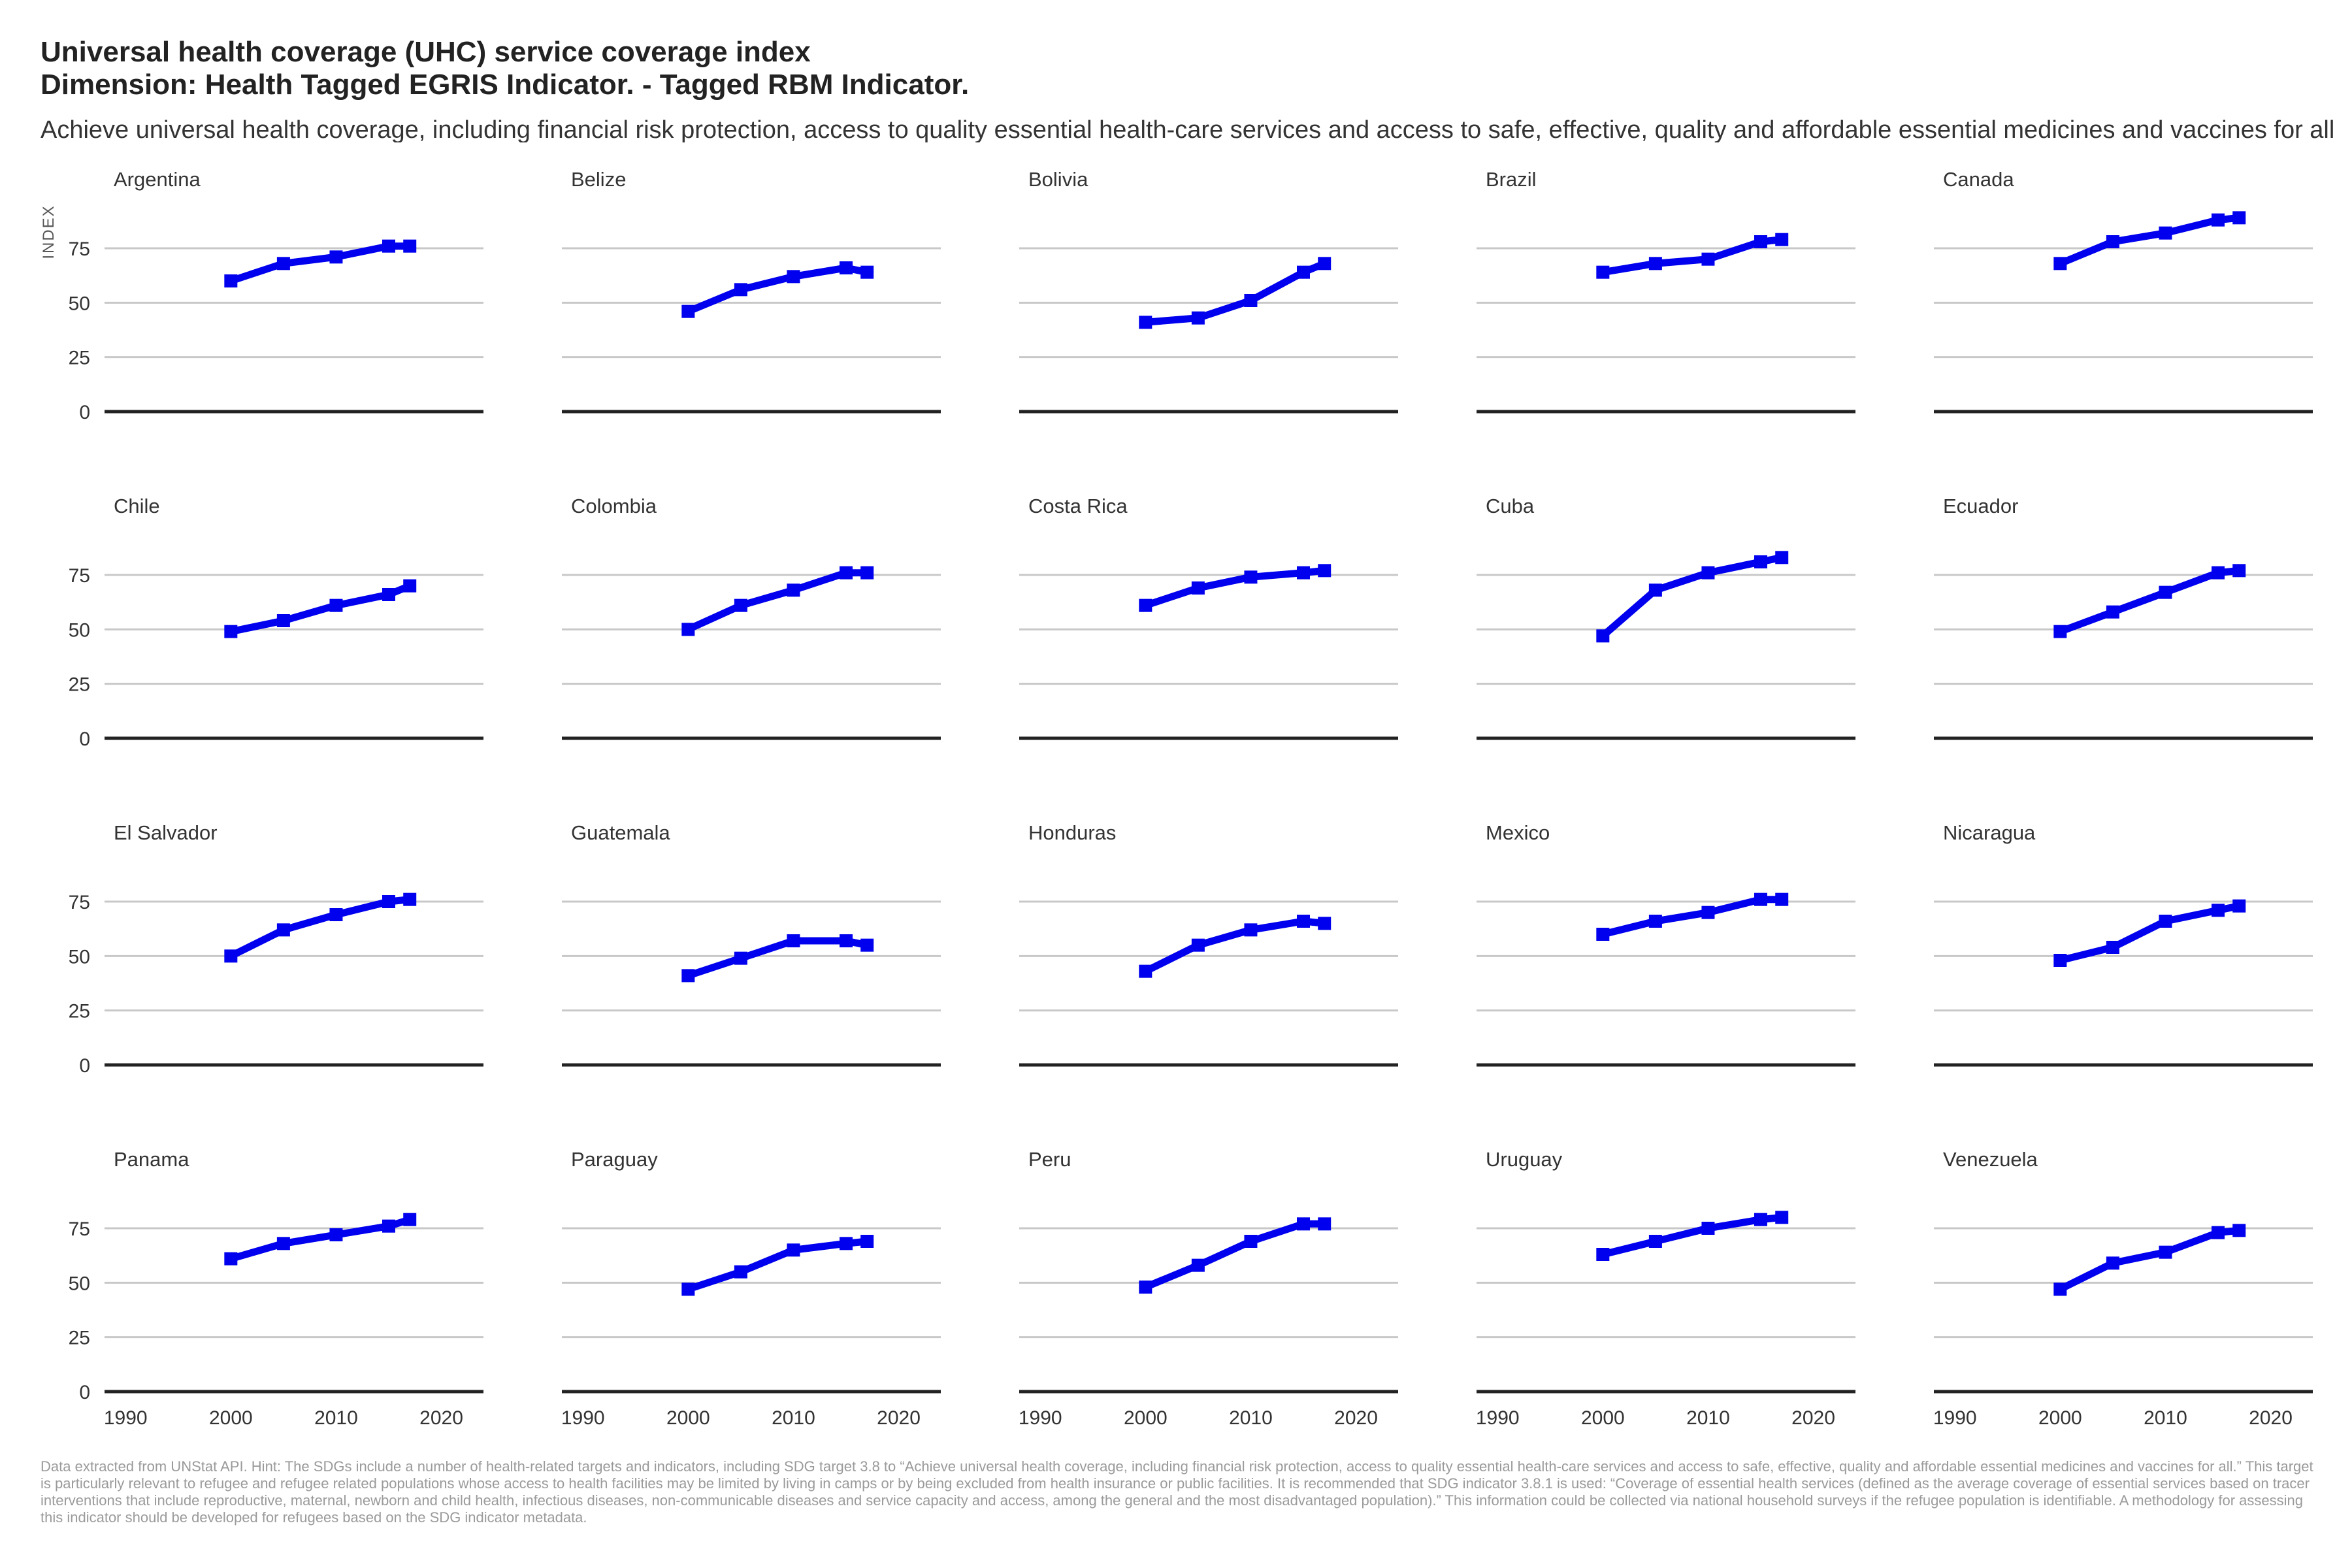 The width and height of the screenshot is (2352, 1568). Describe the element at coordinates (48, 231) in the screenshot. I see `y-axis-label: INDEX` at that location.